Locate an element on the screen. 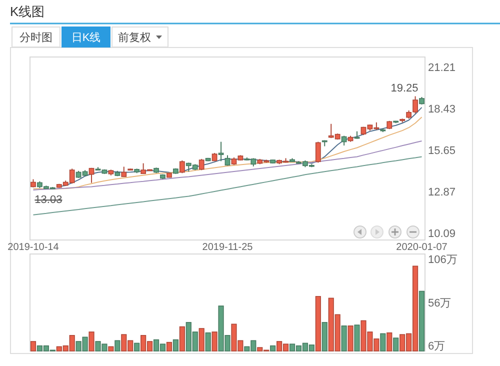 Image resolution: width=500 pixels, height=366 pixels. text: 前复权 is located at coordinates (134, 38).